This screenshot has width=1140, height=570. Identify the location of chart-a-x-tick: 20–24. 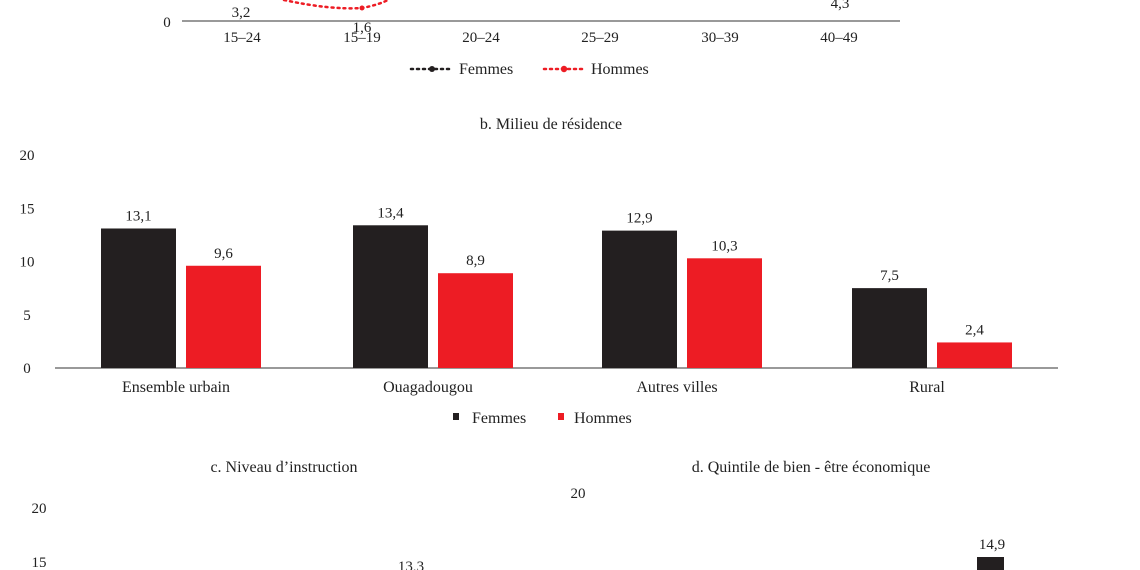
(481, 38).